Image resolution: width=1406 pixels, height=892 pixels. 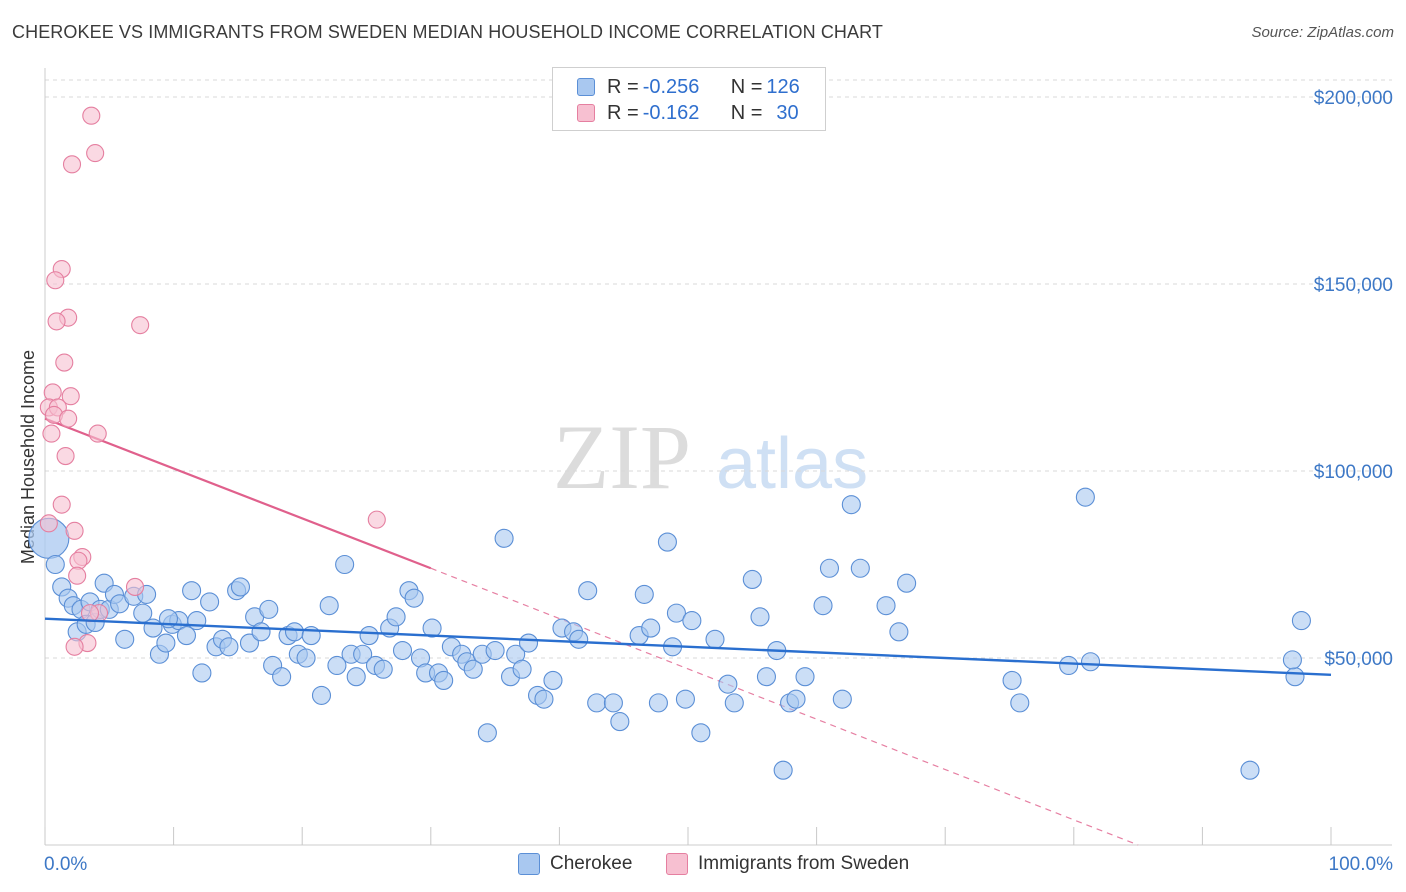 I want to click on bottom-legend-cherokee: Cherokee, so click(x=575, y=864).